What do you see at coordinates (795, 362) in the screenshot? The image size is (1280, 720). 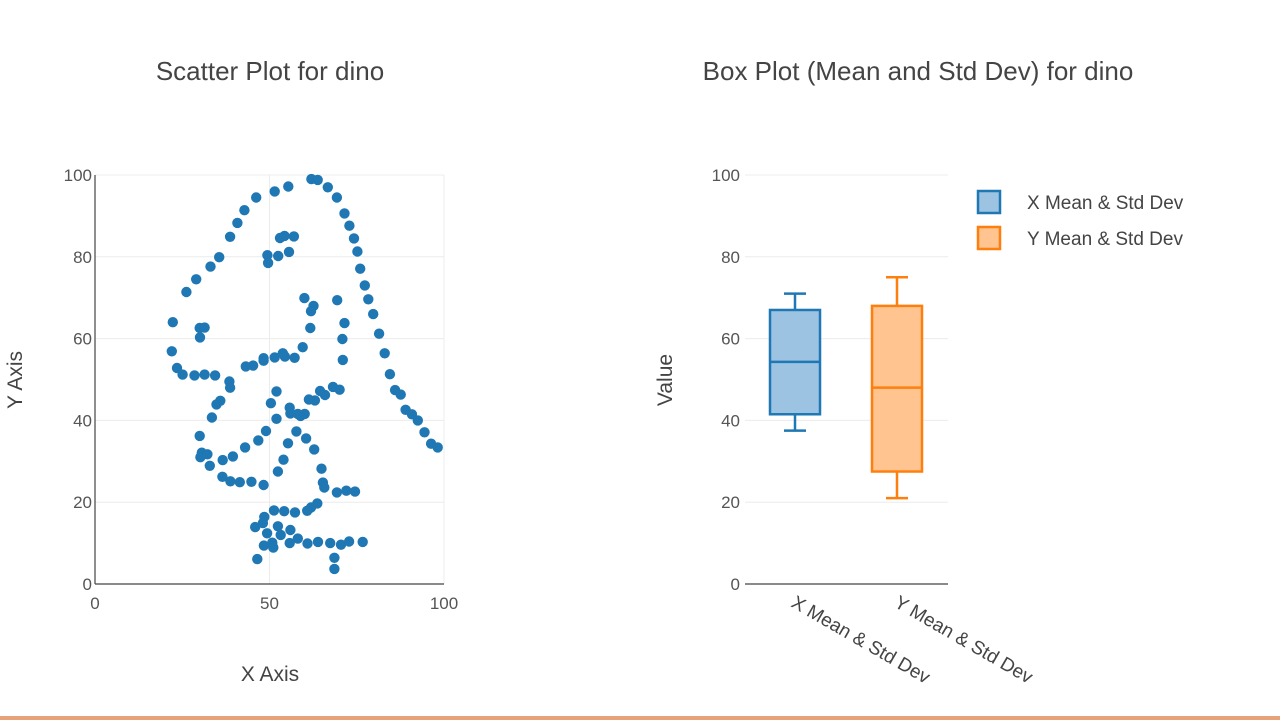 I see `box-x` at bounding box center [795, 362].